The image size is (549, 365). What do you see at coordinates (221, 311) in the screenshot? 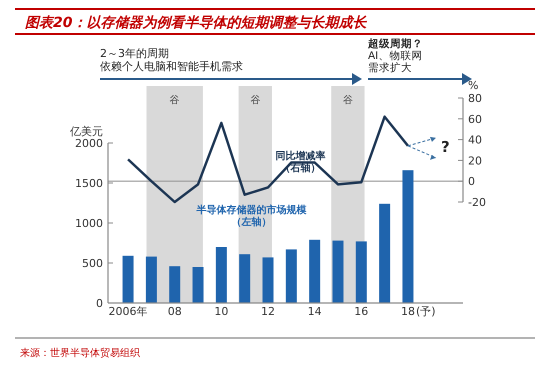
I see `x-tick-label: 10` at bounding box center [221, 311].